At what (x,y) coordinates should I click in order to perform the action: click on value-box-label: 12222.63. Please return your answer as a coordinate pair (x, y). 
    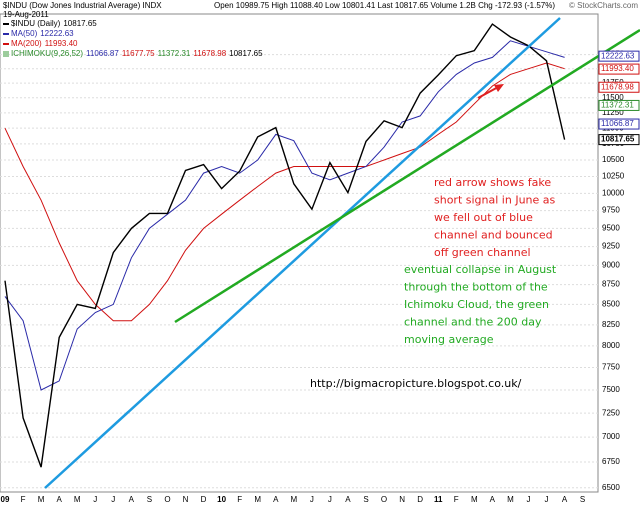
    Looking at the image, I should click on (618, 55).